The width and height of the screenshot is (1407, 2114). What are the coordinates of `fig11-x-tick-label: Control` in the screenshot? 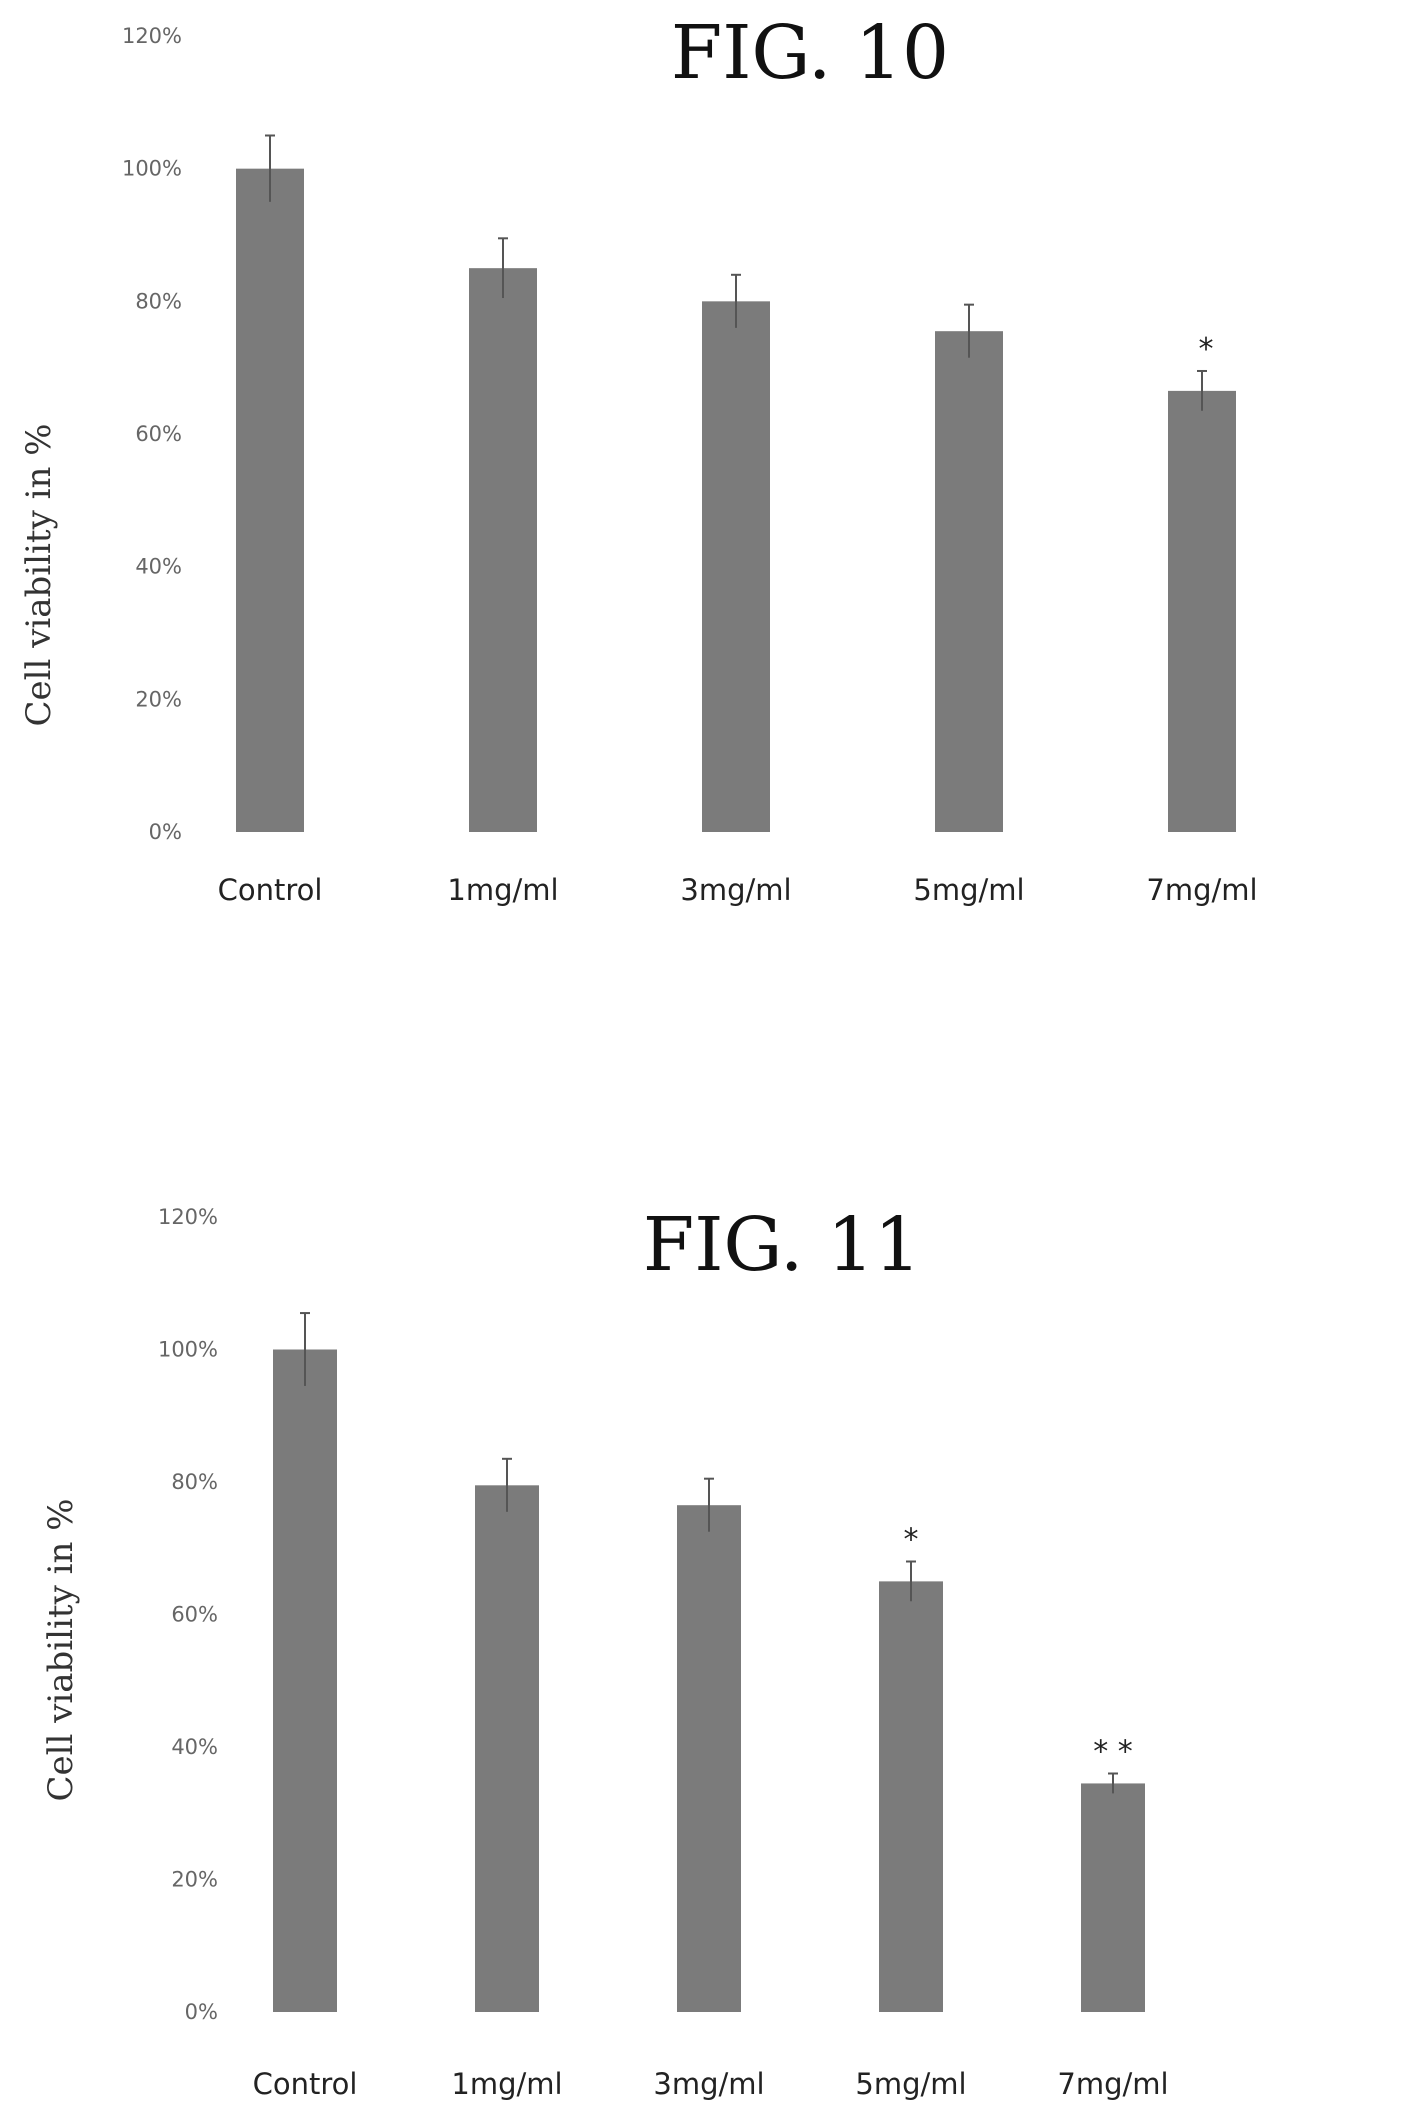 It's located at (305, 2084).